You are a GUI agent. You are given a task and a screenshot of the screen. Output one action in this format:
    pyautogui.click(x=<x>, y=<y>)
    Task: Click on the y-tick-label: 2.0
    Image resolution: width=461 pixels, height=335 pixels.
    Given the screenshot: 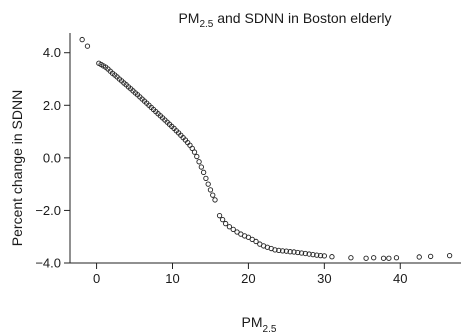 What is the action you would take?
    pyautogui.click(x=52, y=105)
    